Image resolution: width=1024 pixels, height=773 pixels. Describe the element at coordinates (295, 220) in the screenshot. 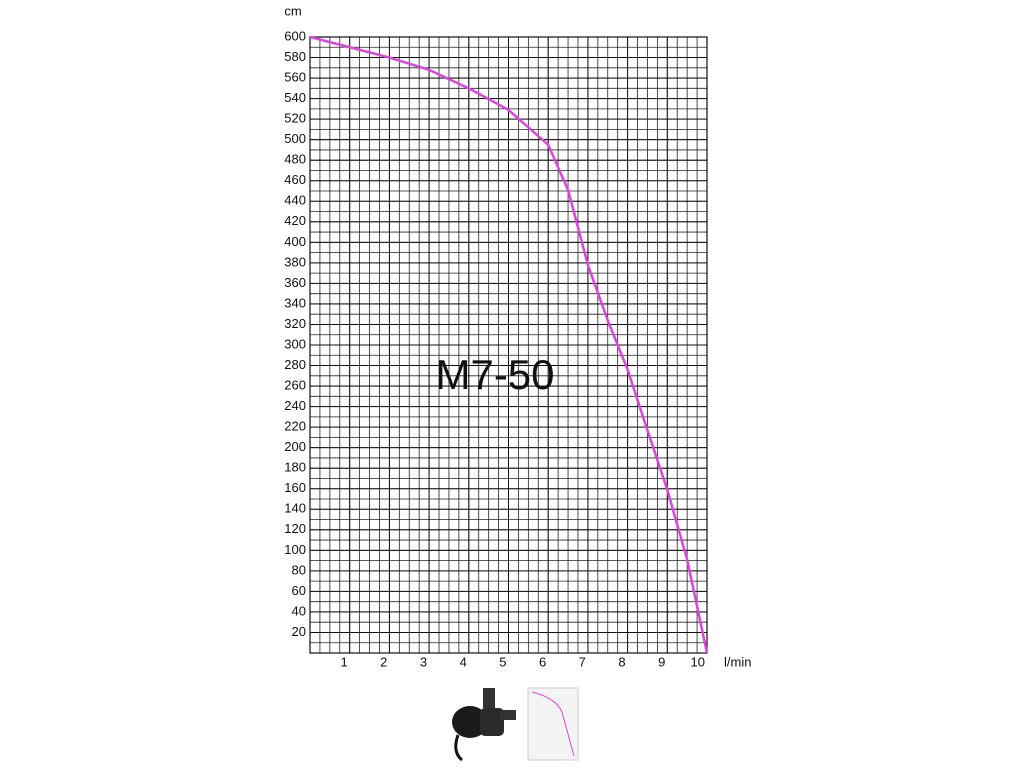

I see `y-tick-label: 420` at that location.